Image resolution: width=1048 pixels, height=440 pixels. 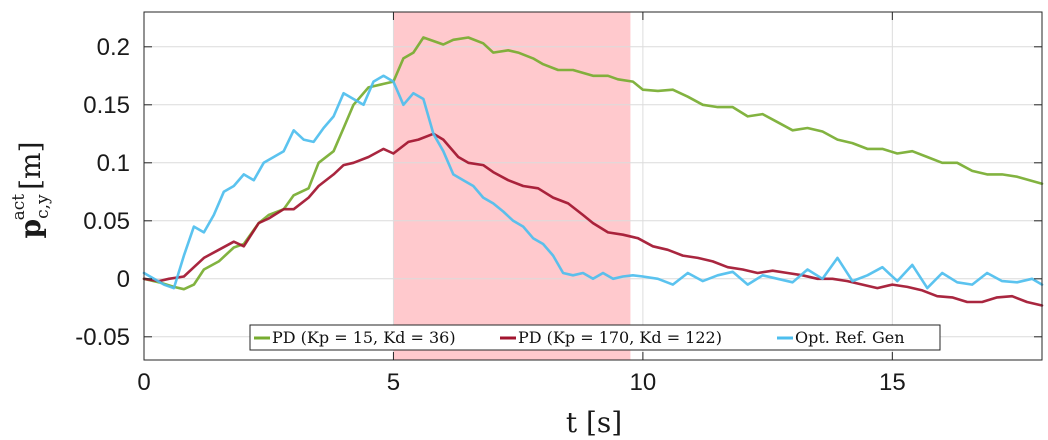 What do you see at coordinates (106, 105) in the screenshot?
I see `y-tick-label-4: 0.15` at bounding box center [106, 105].